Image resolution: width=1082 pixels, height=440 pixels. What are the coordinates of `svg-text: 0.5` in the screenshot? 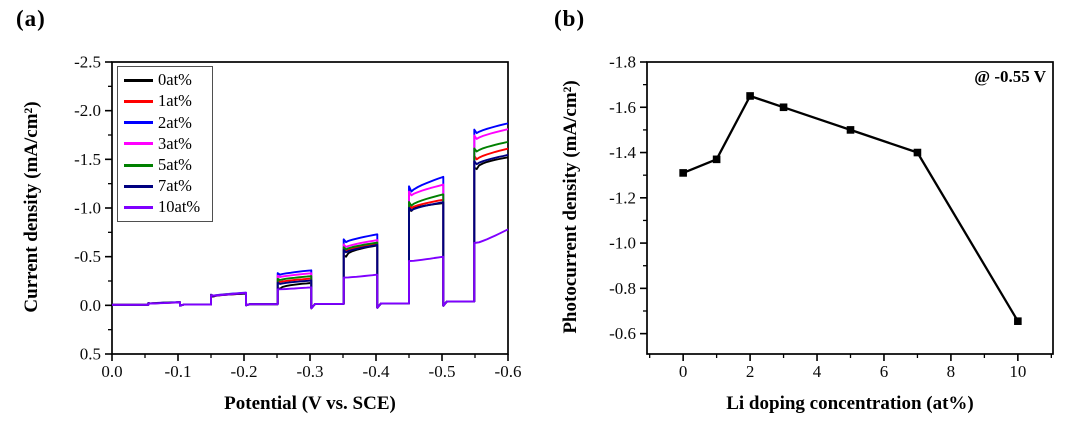 It's located at (90, 354).